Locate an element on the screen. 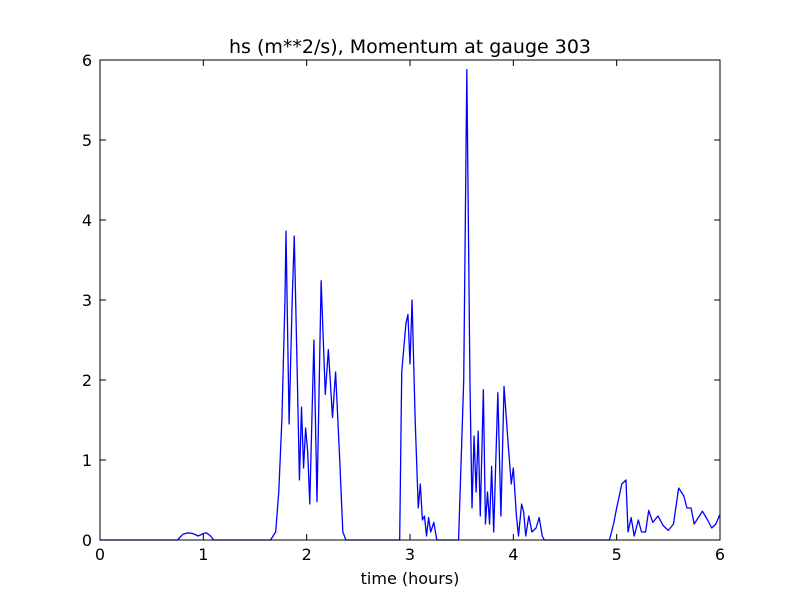  x-tick-label: 3 is located at coordinates (410, 554).